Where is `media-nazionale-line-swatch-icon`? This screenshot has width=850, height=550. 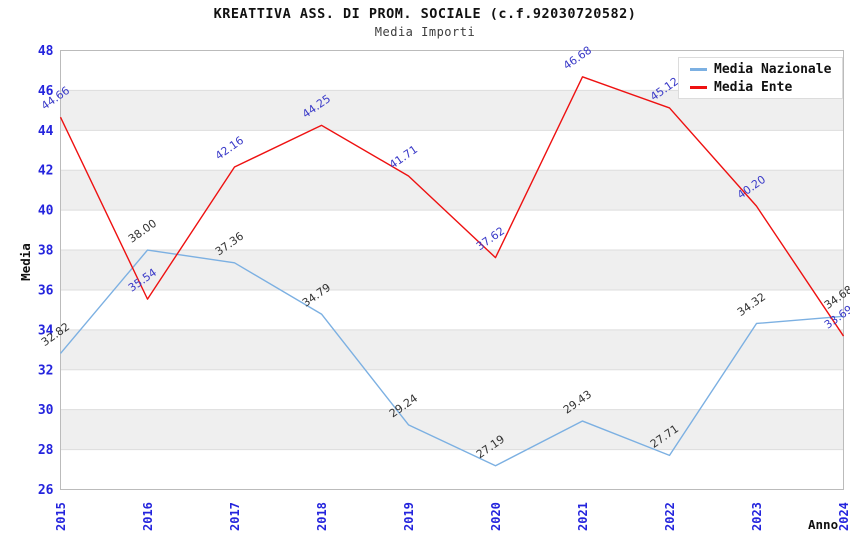 media-nazionale-line-swatch-icon is located at coordinates (698, 69).